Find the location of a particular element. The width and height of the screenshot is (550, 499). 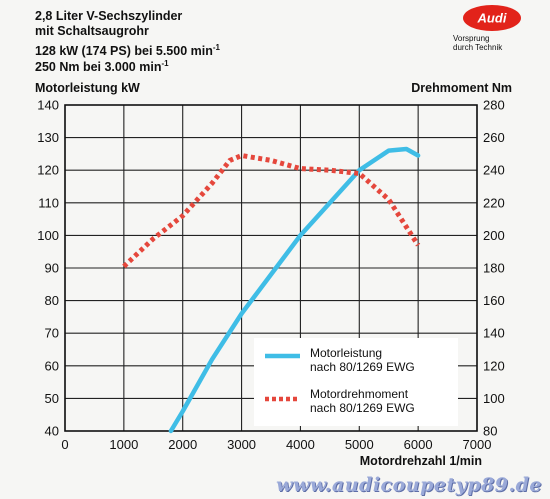

left-y-axis: 40 50 60 70 80 90 100 110 120 130 140 is located at coordinates (48, 268).